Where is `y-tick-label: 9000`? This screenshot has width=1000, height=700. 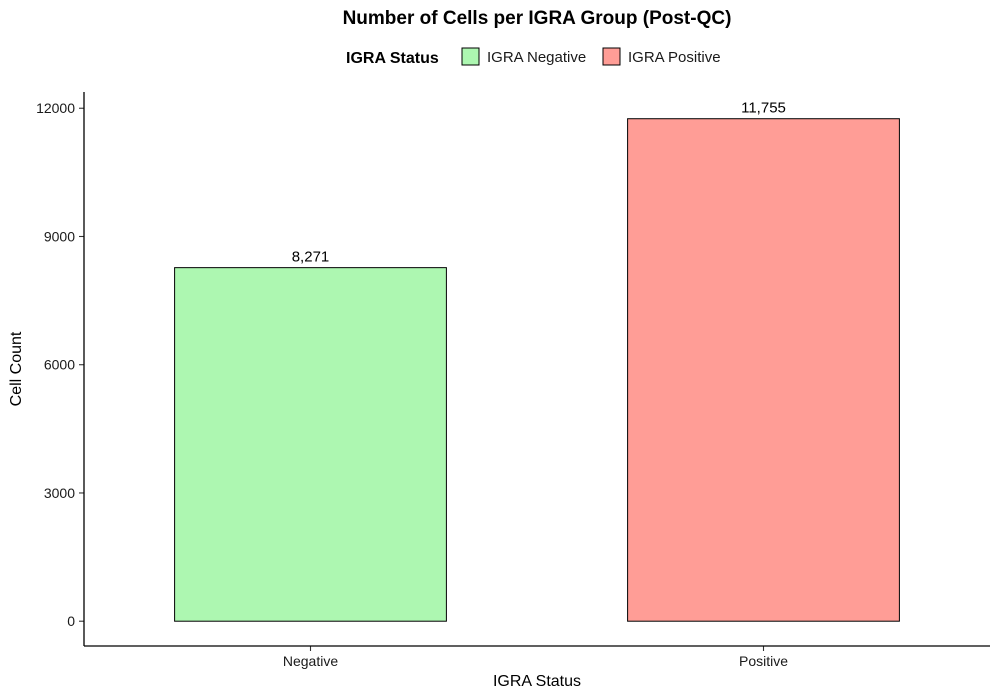 y-tick-label: 9000 is located at coordinates (59, 236).